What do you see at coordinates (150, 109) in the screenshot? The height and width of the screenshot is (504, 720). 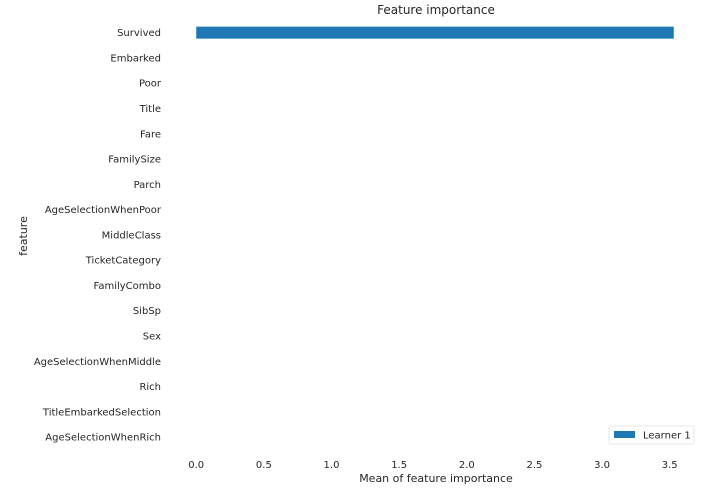 I see `category-label: Title` at bounding box center [150, 109].